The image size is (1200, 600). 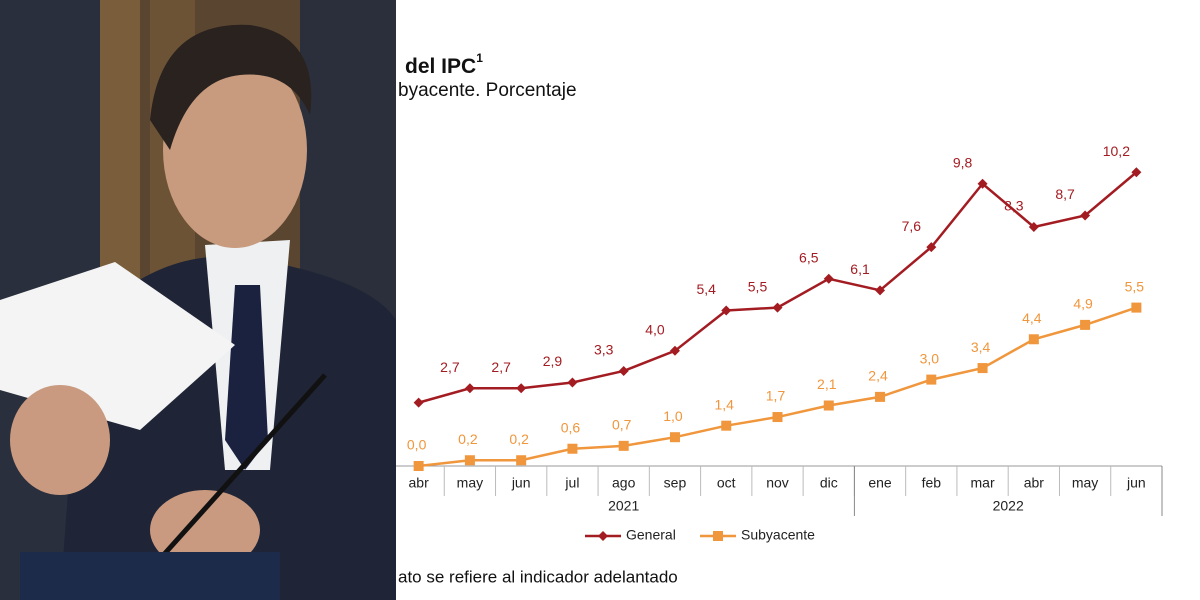 I want to click on chart-title: del IPC1, so click(x=444, y=64).